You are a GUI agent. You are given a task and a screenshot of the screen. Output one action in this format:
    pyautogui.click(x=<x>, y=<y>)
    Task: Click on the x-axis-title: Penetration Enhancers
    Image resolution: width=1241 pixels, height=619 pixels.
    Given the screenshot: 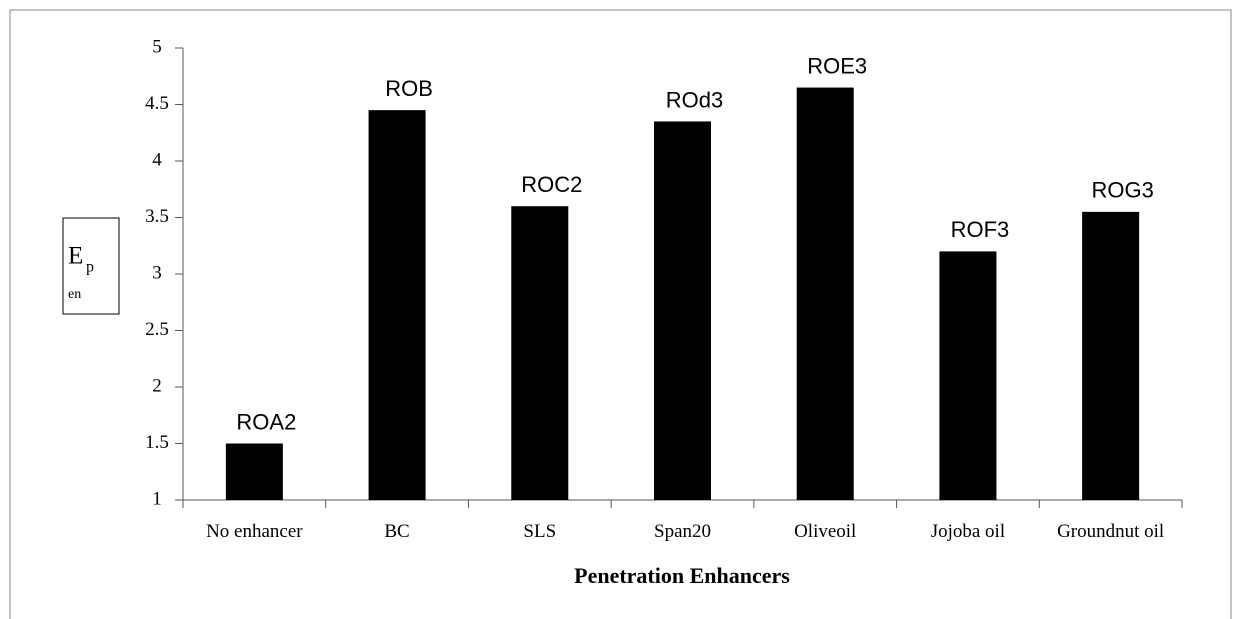 What is the action you would take?
    pyautogui.click(x=682, y=575)
    